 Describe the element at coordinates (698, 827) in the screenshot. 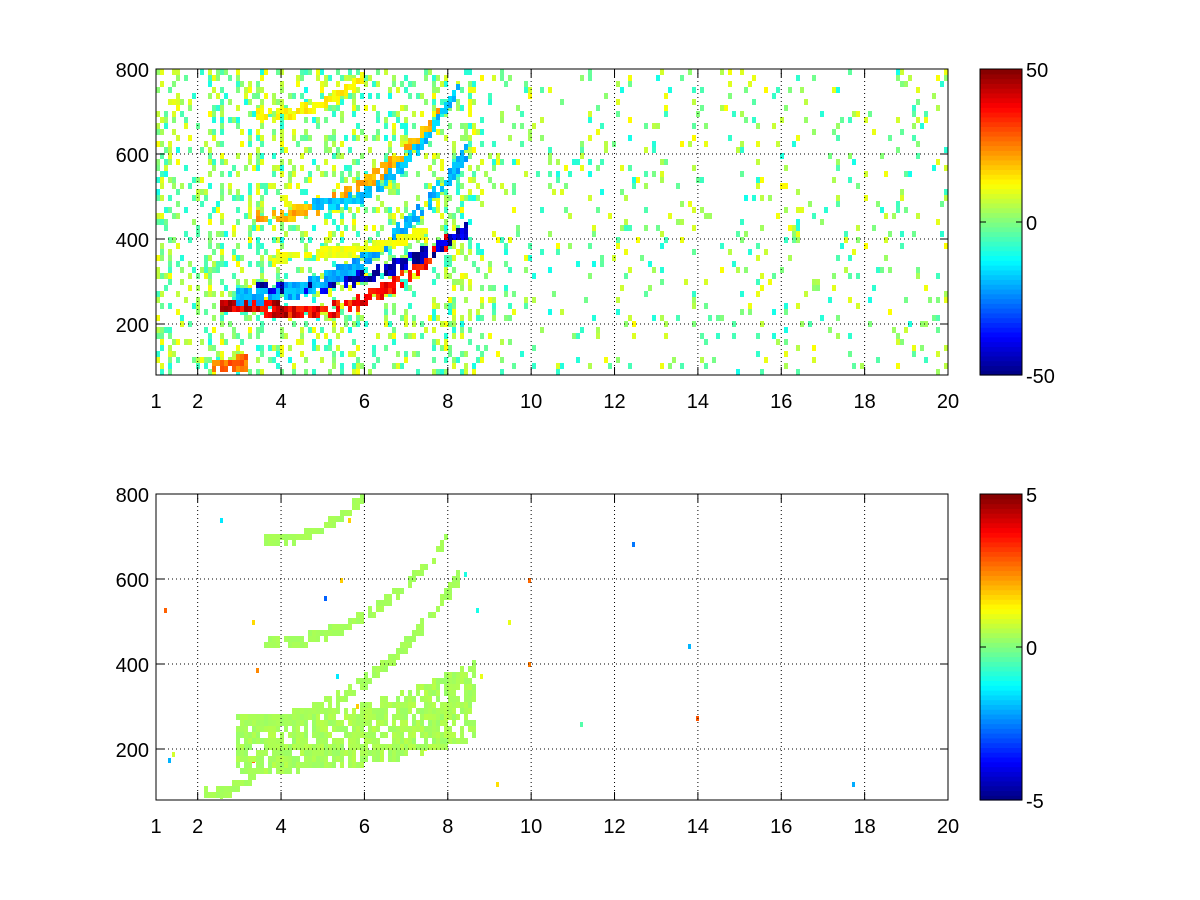

I see `x-tick-label: 14` at that location.